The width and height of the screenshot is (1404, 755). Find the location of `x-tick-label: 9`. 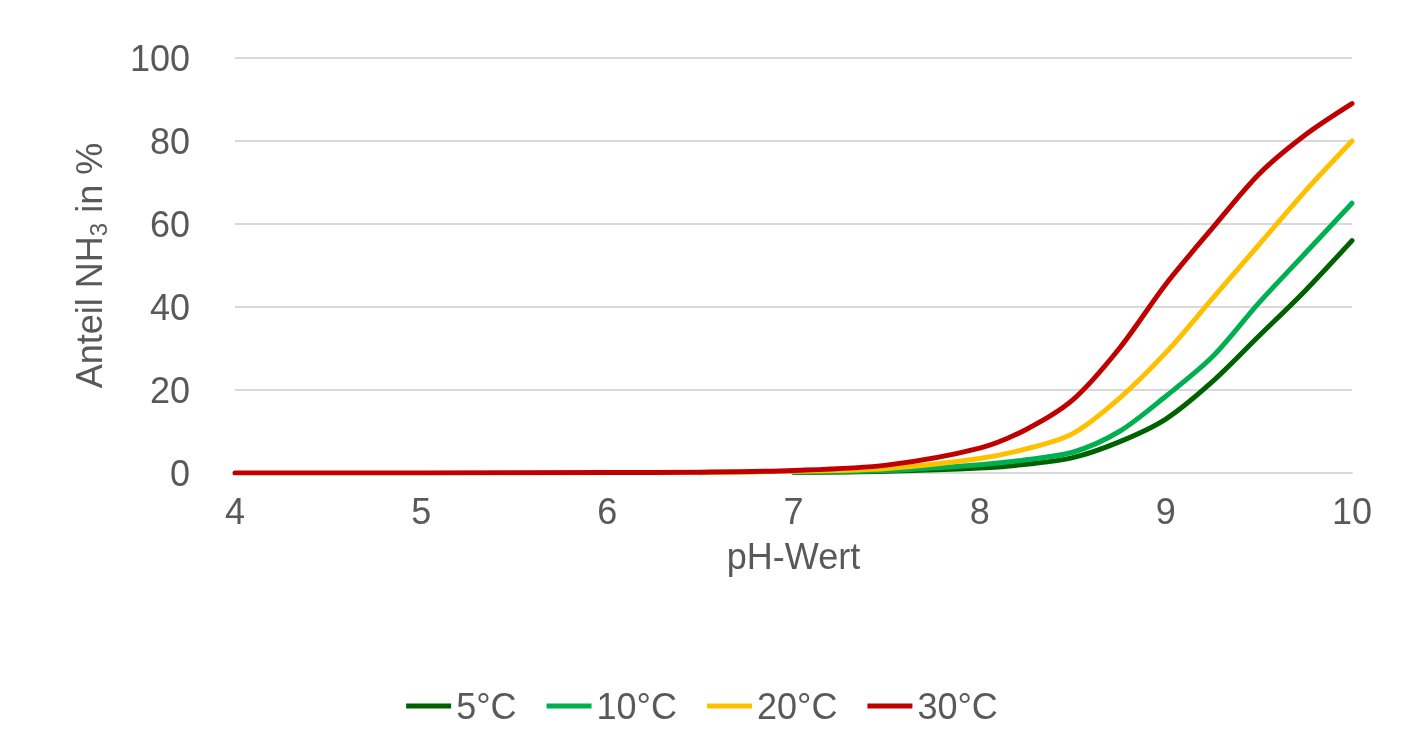

x-tick-label: 9 is located at coordinates (1165, 511).